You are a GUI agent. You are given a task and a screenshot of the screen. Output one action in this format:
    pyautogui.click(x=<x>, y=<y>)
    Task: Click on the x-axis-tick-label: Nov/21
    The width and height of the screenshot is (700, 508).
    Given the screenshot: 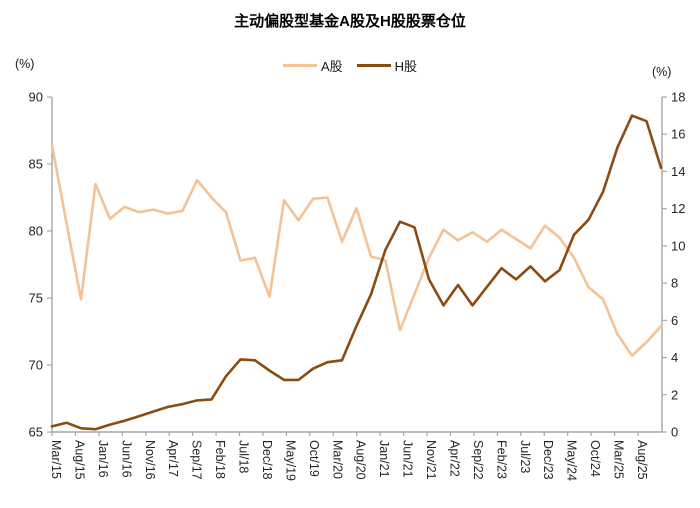 What is the action you would take?
    pyautogui.click(x=431, y=460)
    